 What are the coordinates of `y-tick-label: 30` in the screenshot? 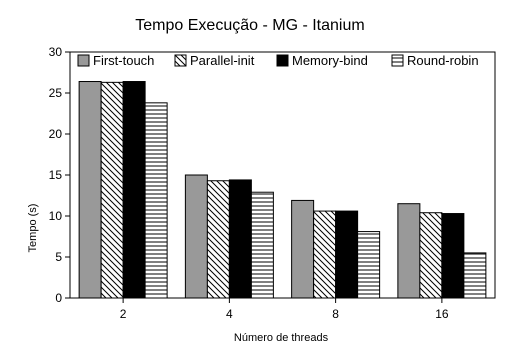 It's located at (56, 52).